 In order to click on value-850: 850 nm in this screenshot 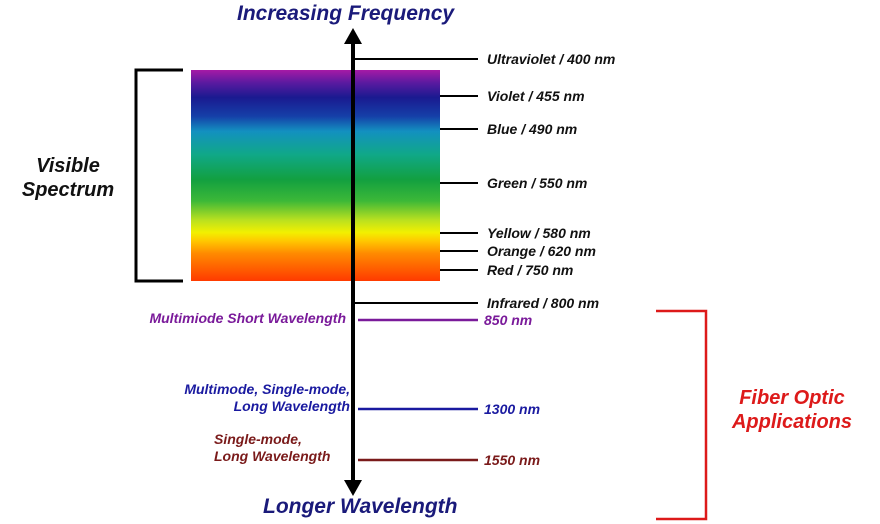, I will do `click(508, 320)`.